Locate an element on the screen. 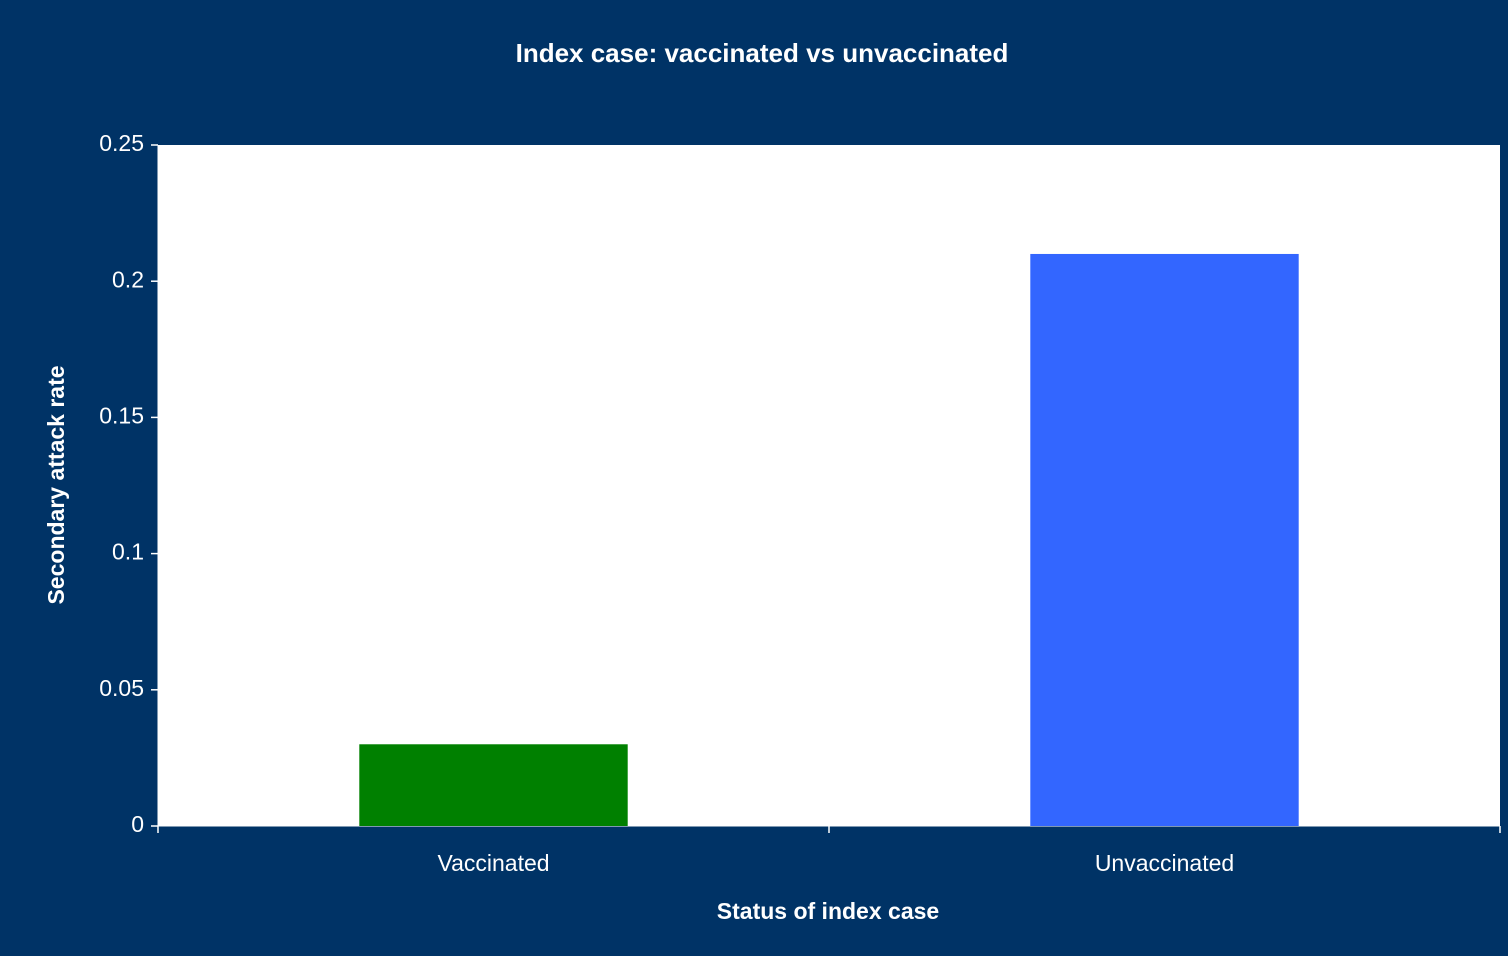  x-axis-title: Status of index case is located at coordinates (828, 911).